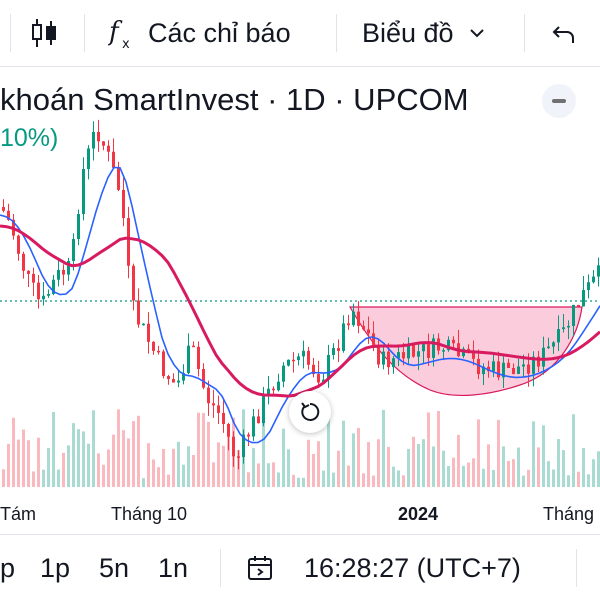  What do you see at coordinates (213, 33) in the screenshot?
I see `indicators-button: f x Các chỉ báo` at bounding box center [213, 33].